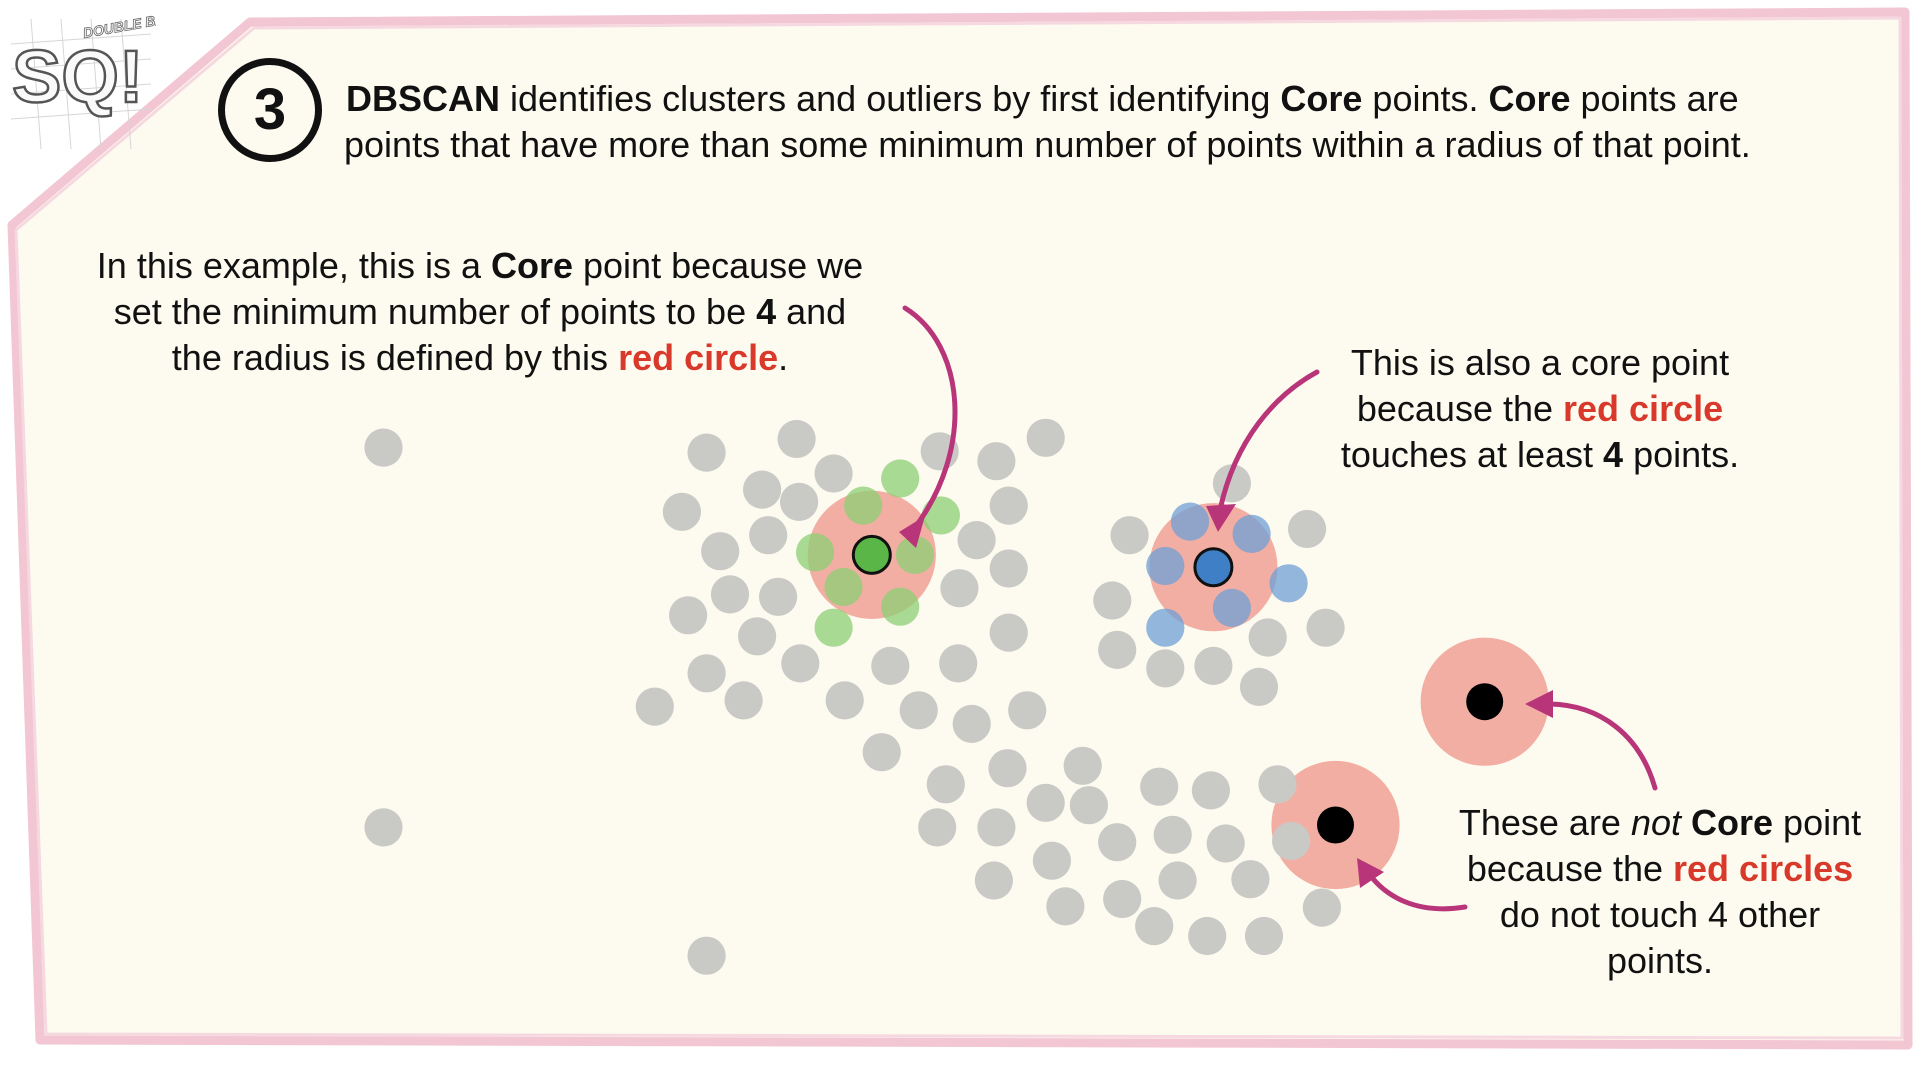  What do you see at coordinates (1370, 873) in the screenshot?
I see `arrowhead-lower-noncore` at bounding box center [1370, 873].